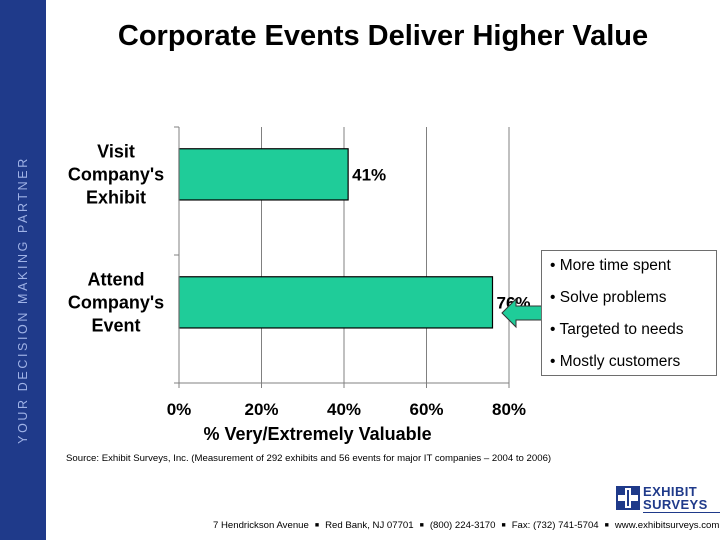  I want to click on callout-item: • More time spent, so click(610, 265).